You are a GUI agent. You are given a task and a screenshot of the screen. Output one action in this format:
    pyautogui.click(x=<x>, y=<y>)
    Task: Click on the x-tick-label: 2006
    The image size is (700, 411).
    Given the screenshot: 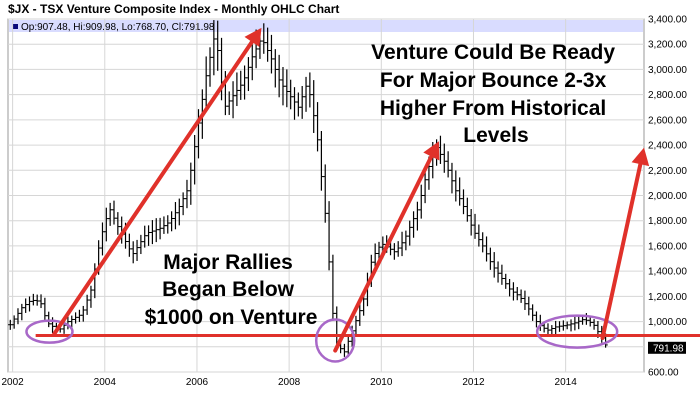 What is the action you would take?
    pyautogui.click(x=197, y=382)
    